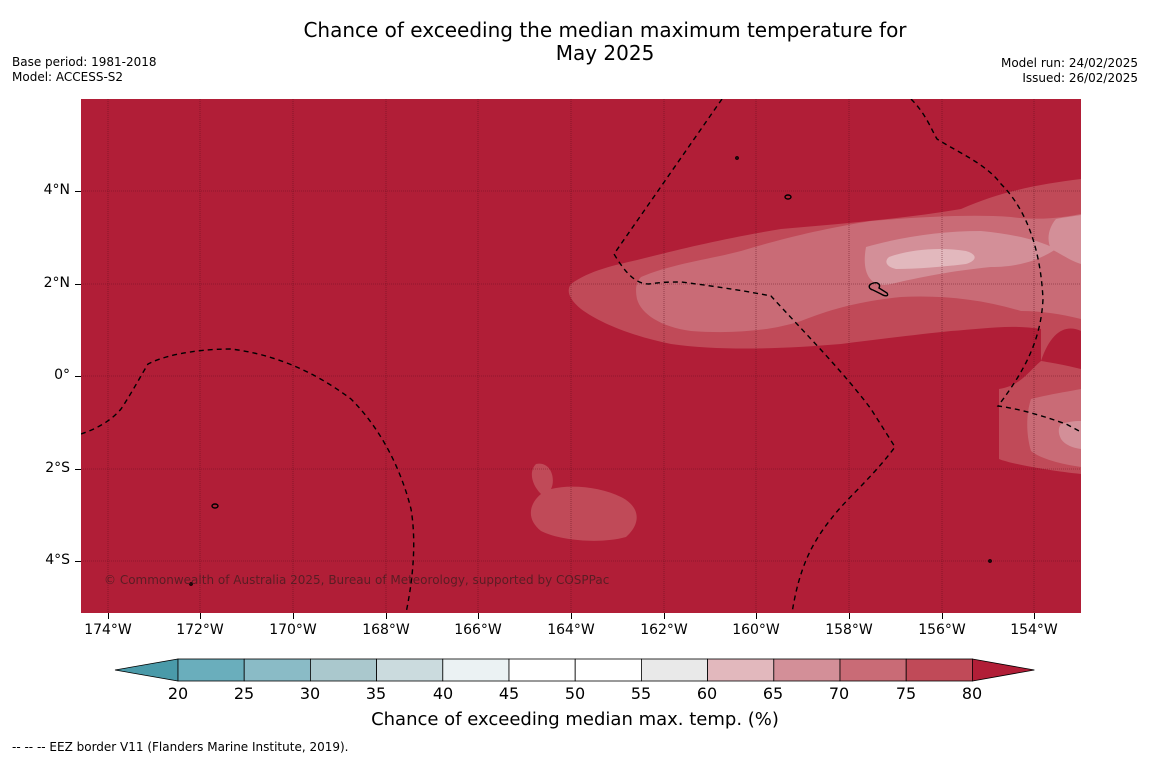 The height and width of the screenshot is (758, 1150). I want to click on colorbar-tick-label: 20, so click(178, 693).